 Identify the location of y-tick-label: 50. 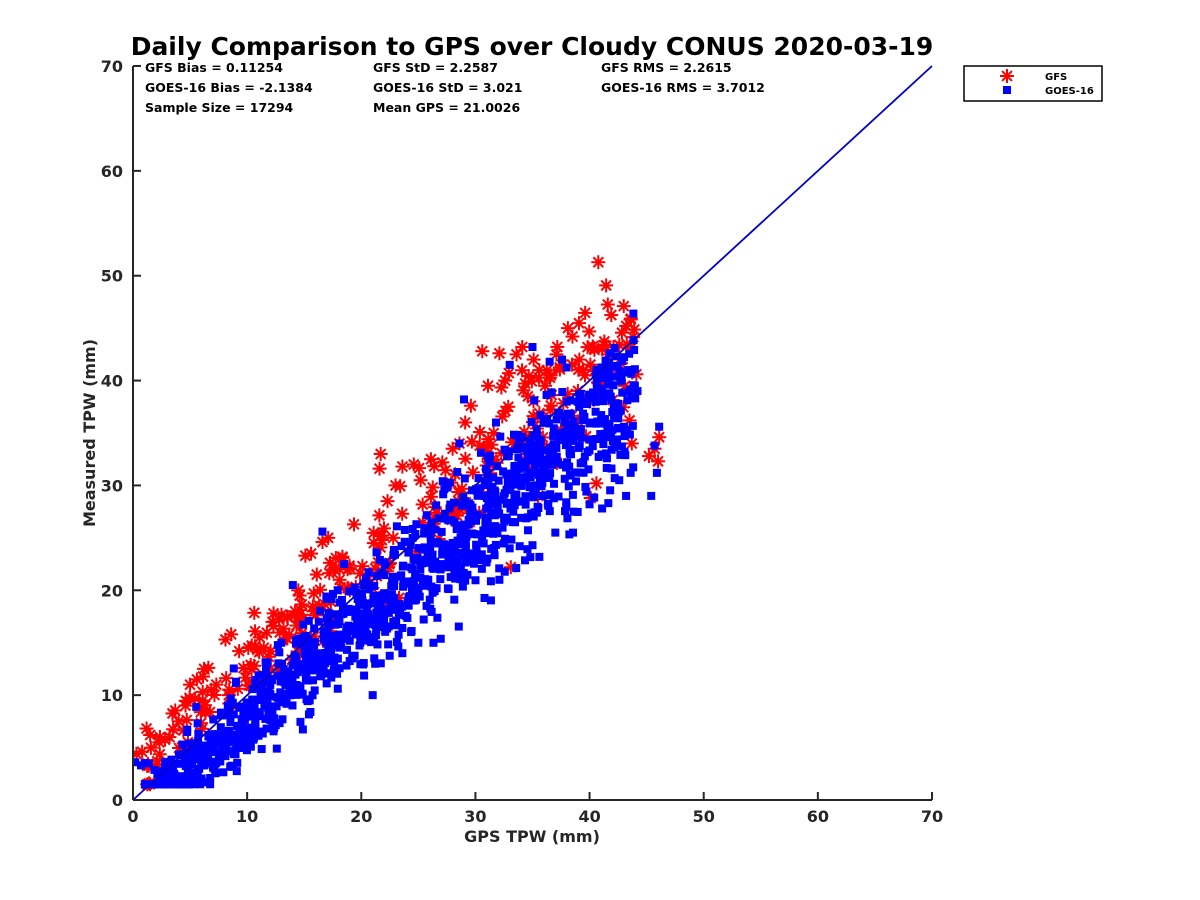
(112, 276).